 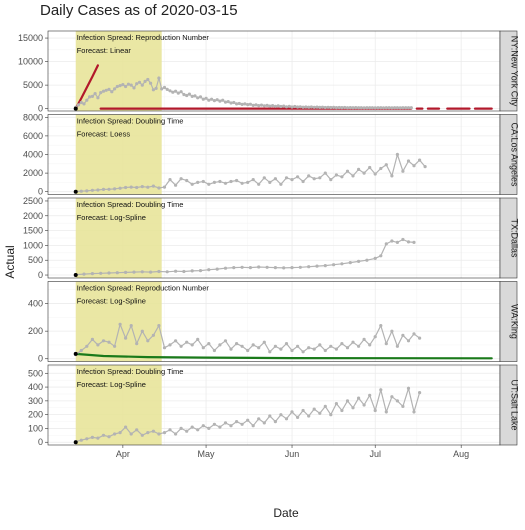 What do you see at coordinates (33, 201) in the screenshot?
I see `y-tick-label: 2500` at bounding box center [33, 201].